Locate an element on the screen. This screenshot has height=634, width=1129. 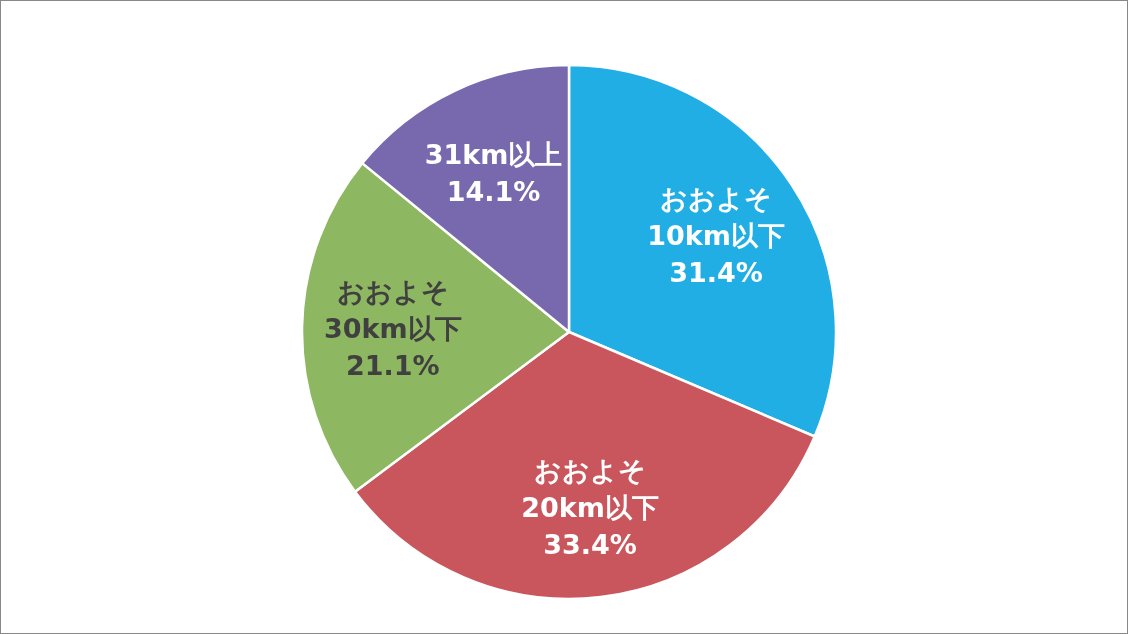
data-label: 21.1% is located at coordinates (392, 365).